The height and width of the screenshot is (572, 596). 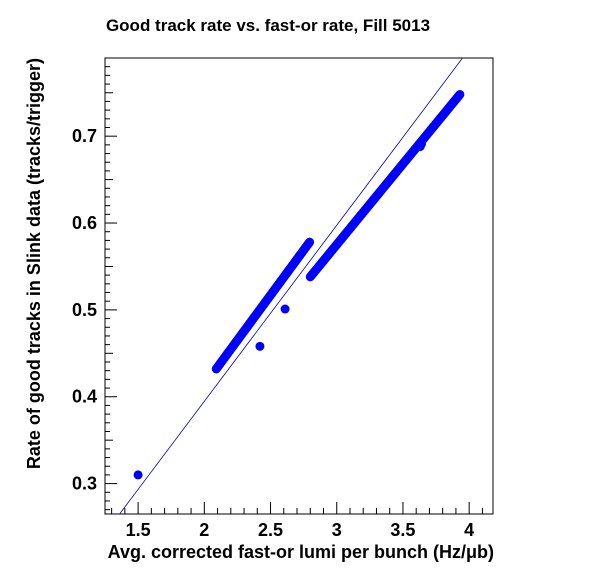 What do you see at coordinates (270, 530) in the screenshot?
I see `x-tick-label: 2.5` at bounding box center [270, 530].